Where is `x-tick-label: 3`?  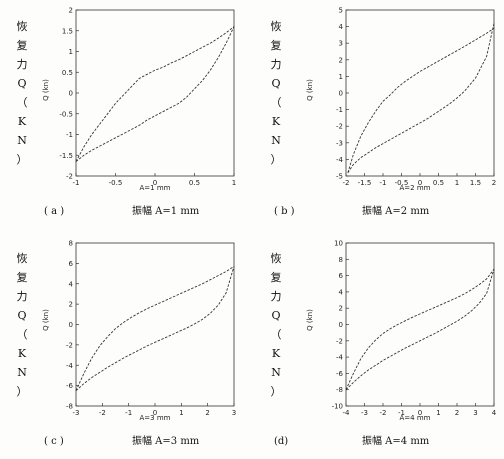 x-tick-label: 3 is located at coordinates (234, 413).